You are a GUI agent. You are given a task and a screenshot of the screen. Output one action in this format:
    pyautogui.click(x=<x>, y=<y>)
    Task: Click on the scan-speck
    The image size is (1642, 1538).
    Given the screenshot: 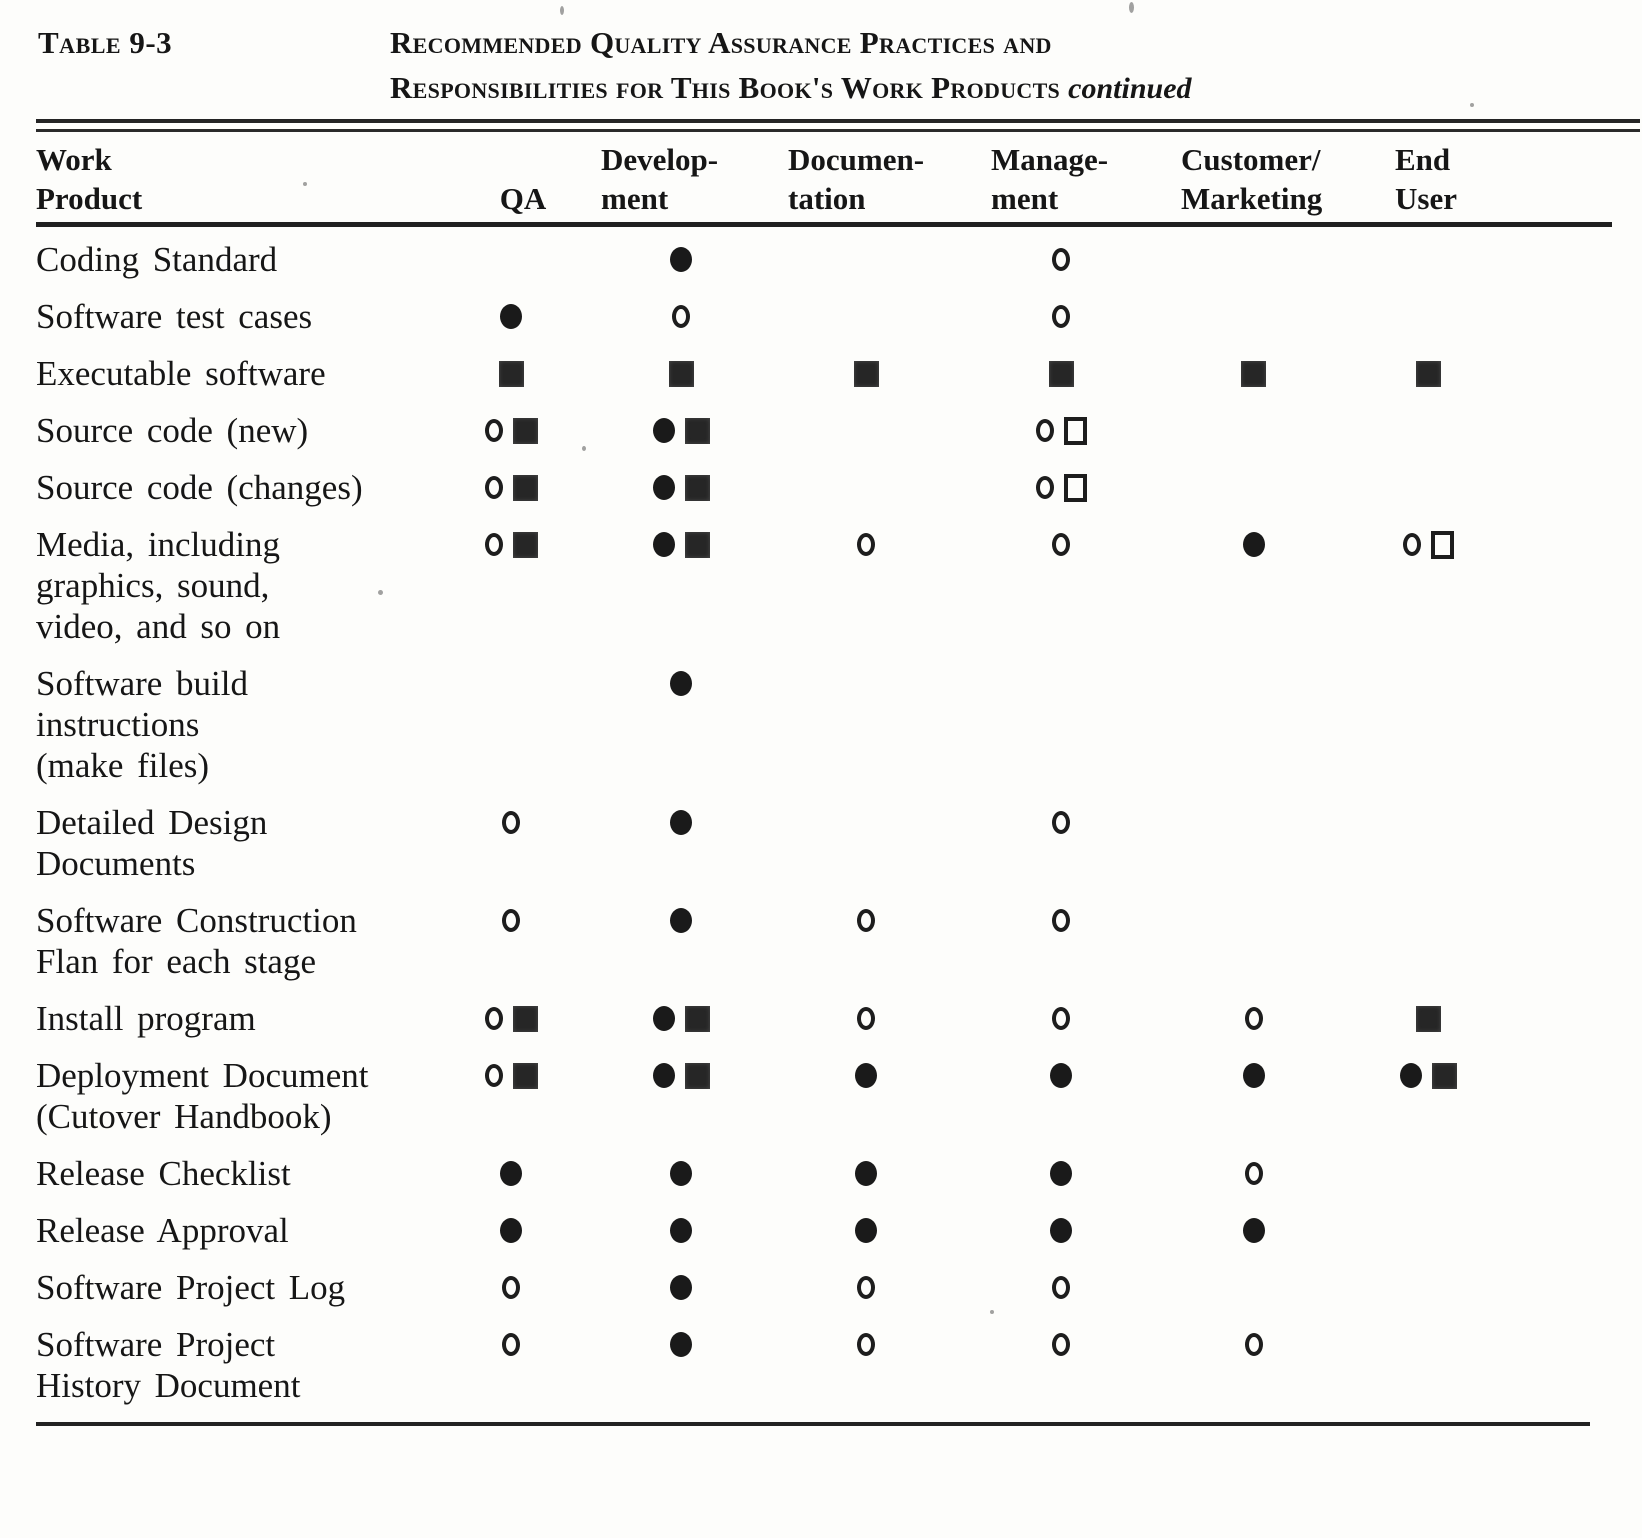 What is the action you would take?
    pyautogui.click(x=1472, y=105)
    